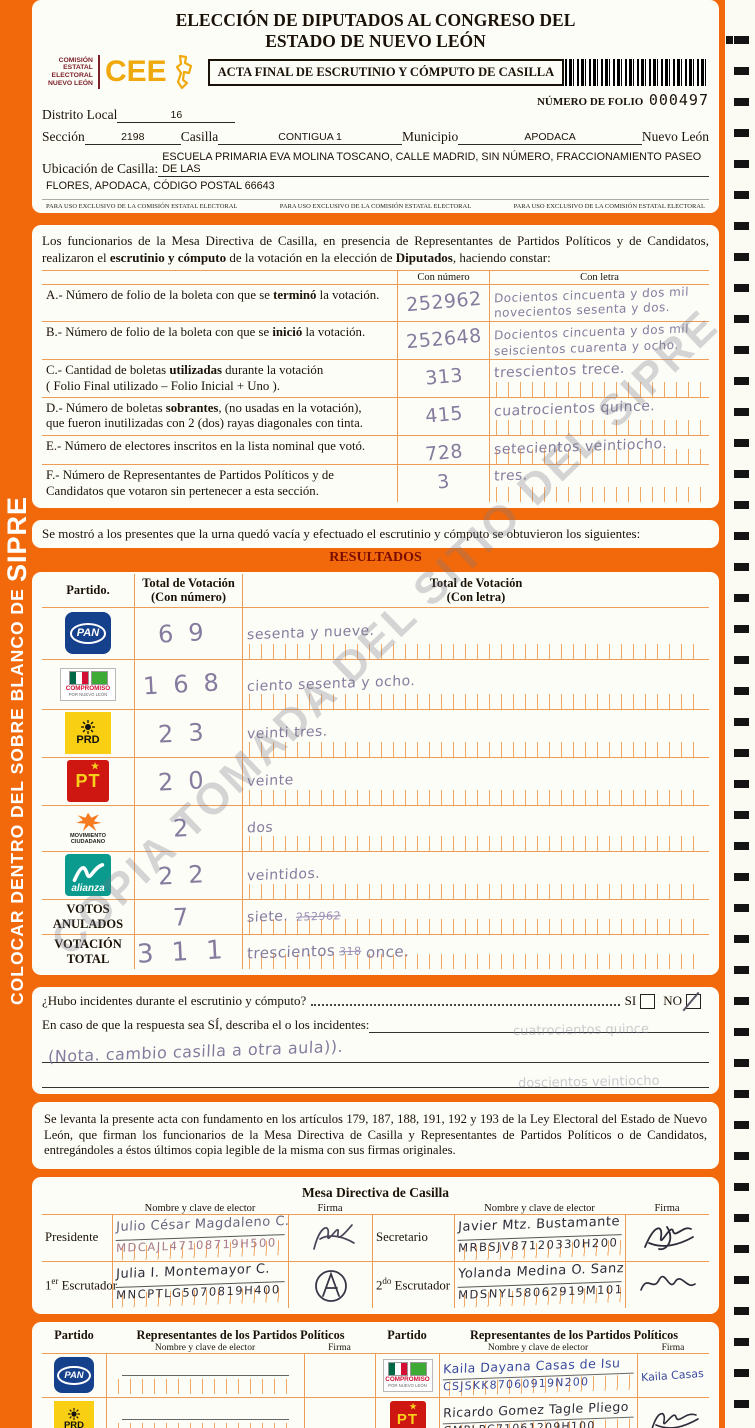 This screenshot has height=1428, width=755. What do you see at coordinates (599, 277) in the screenshot?
I see `col-con-letra: Con letra` at bounding box center [599, 277].